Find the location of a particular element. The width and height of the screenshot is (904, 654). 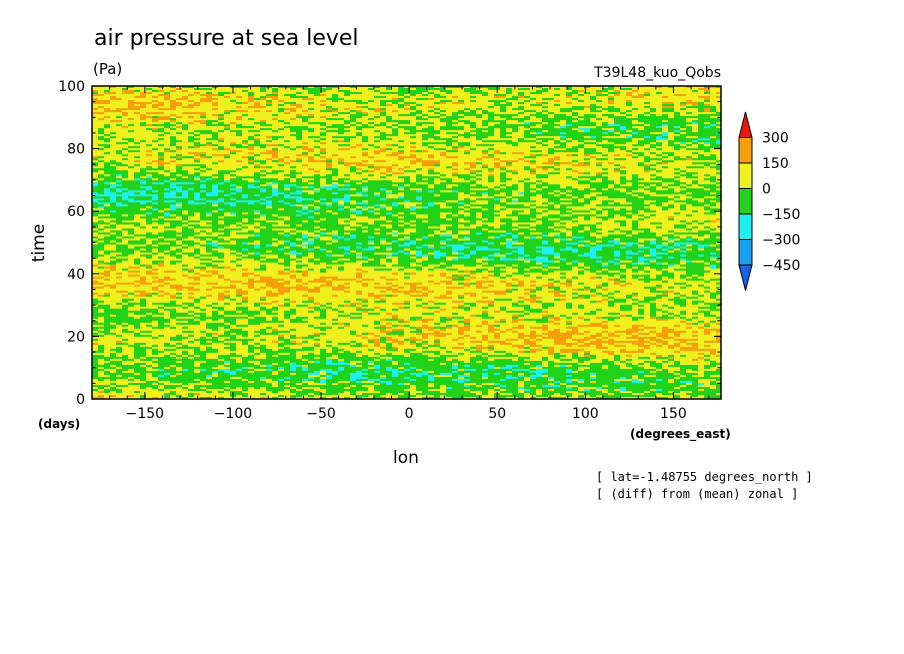

y-tick-label: 40 is located at coordinates (76, 275).